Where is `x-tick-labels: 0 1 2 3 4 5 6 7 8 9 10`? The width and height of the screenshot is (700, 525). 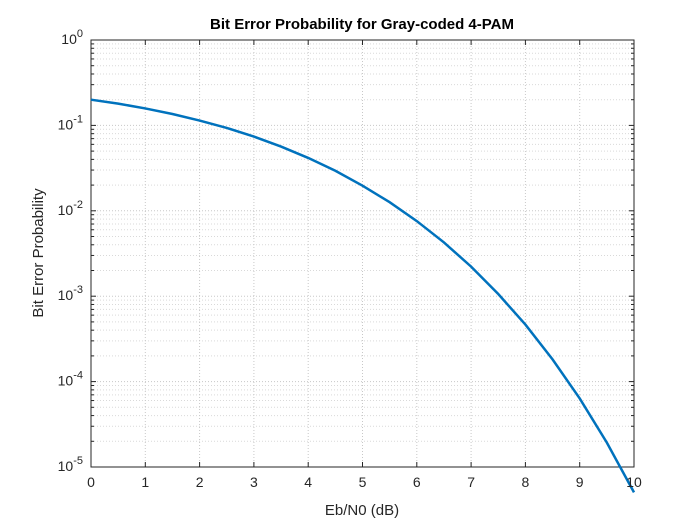
x-tick-labels: 0 1 2 3 4 5 6 7 8 9 10 is located at coordinates (364, 482).